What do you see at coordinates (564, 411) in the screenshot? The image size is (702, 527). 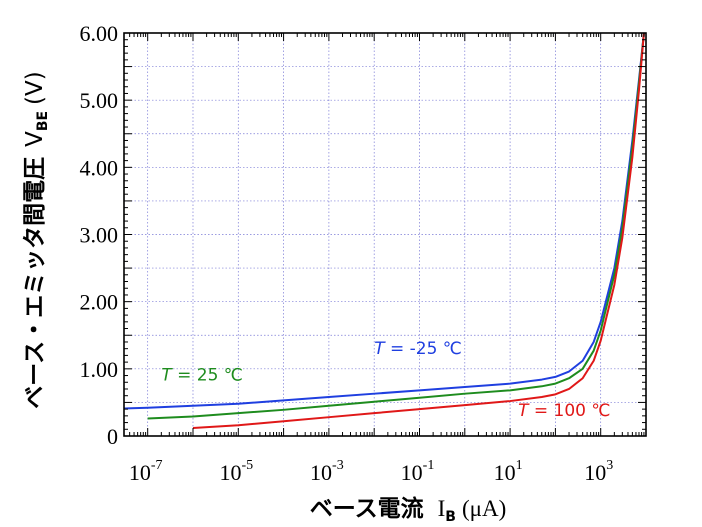 I see `series-label-100: T = 100 ℃` at bounding box center [564, 411].